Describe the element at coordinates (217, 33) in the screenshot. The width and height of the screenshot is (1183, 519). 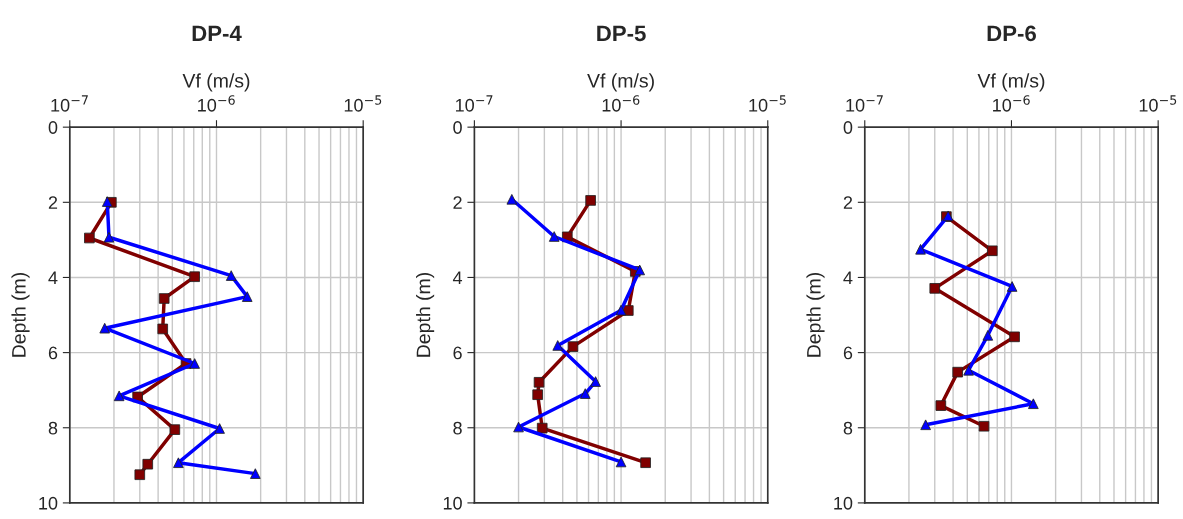
I see `chart-title: DP-4` at that location.